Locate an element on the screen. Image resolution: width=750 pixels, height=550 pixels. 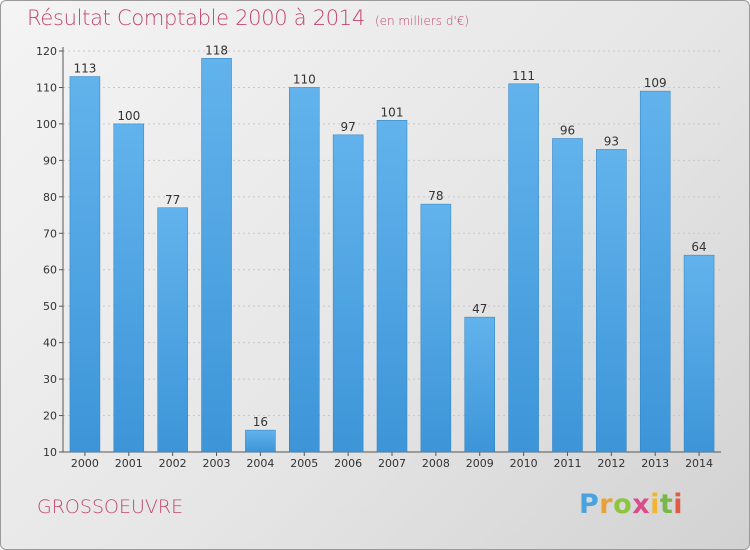
proxiti-logo: Proxiti is located at coordinates (631, 504).